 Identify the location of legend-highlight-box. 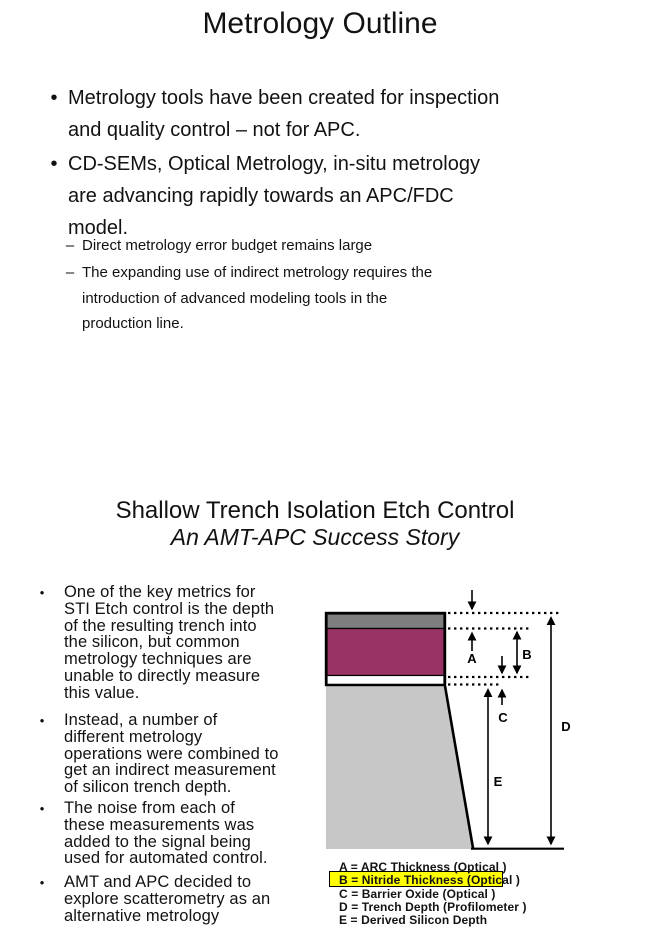
(416, 879).